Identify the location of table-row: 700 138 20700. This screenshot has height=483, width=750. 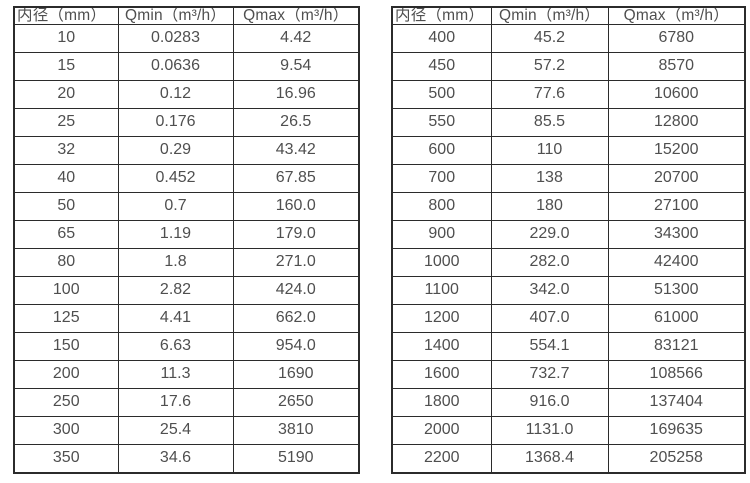
(568, 178).